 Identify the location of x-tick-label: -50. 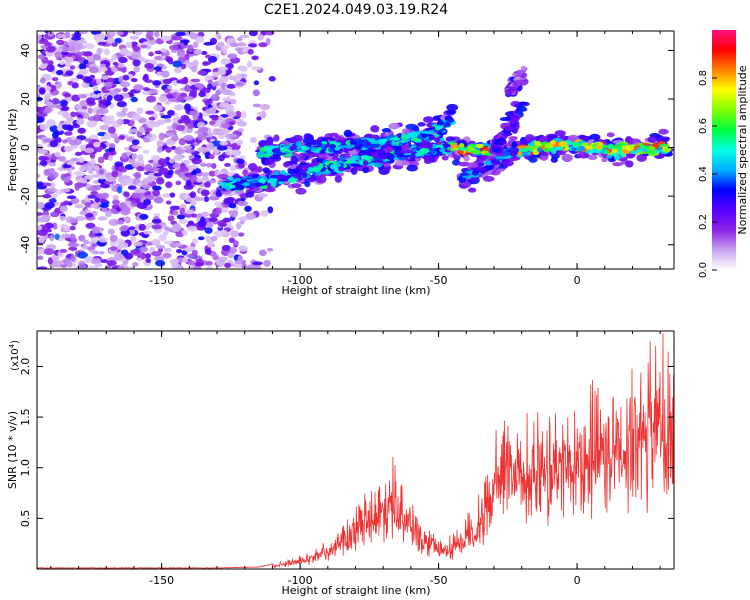
(439, 280).